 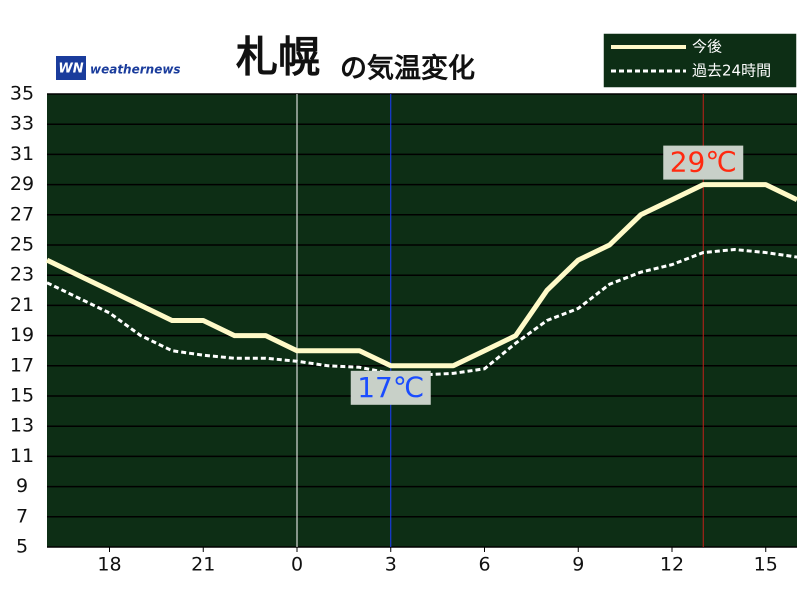 I want to click on y-tick-label: 13, so click(x=22, y=426).